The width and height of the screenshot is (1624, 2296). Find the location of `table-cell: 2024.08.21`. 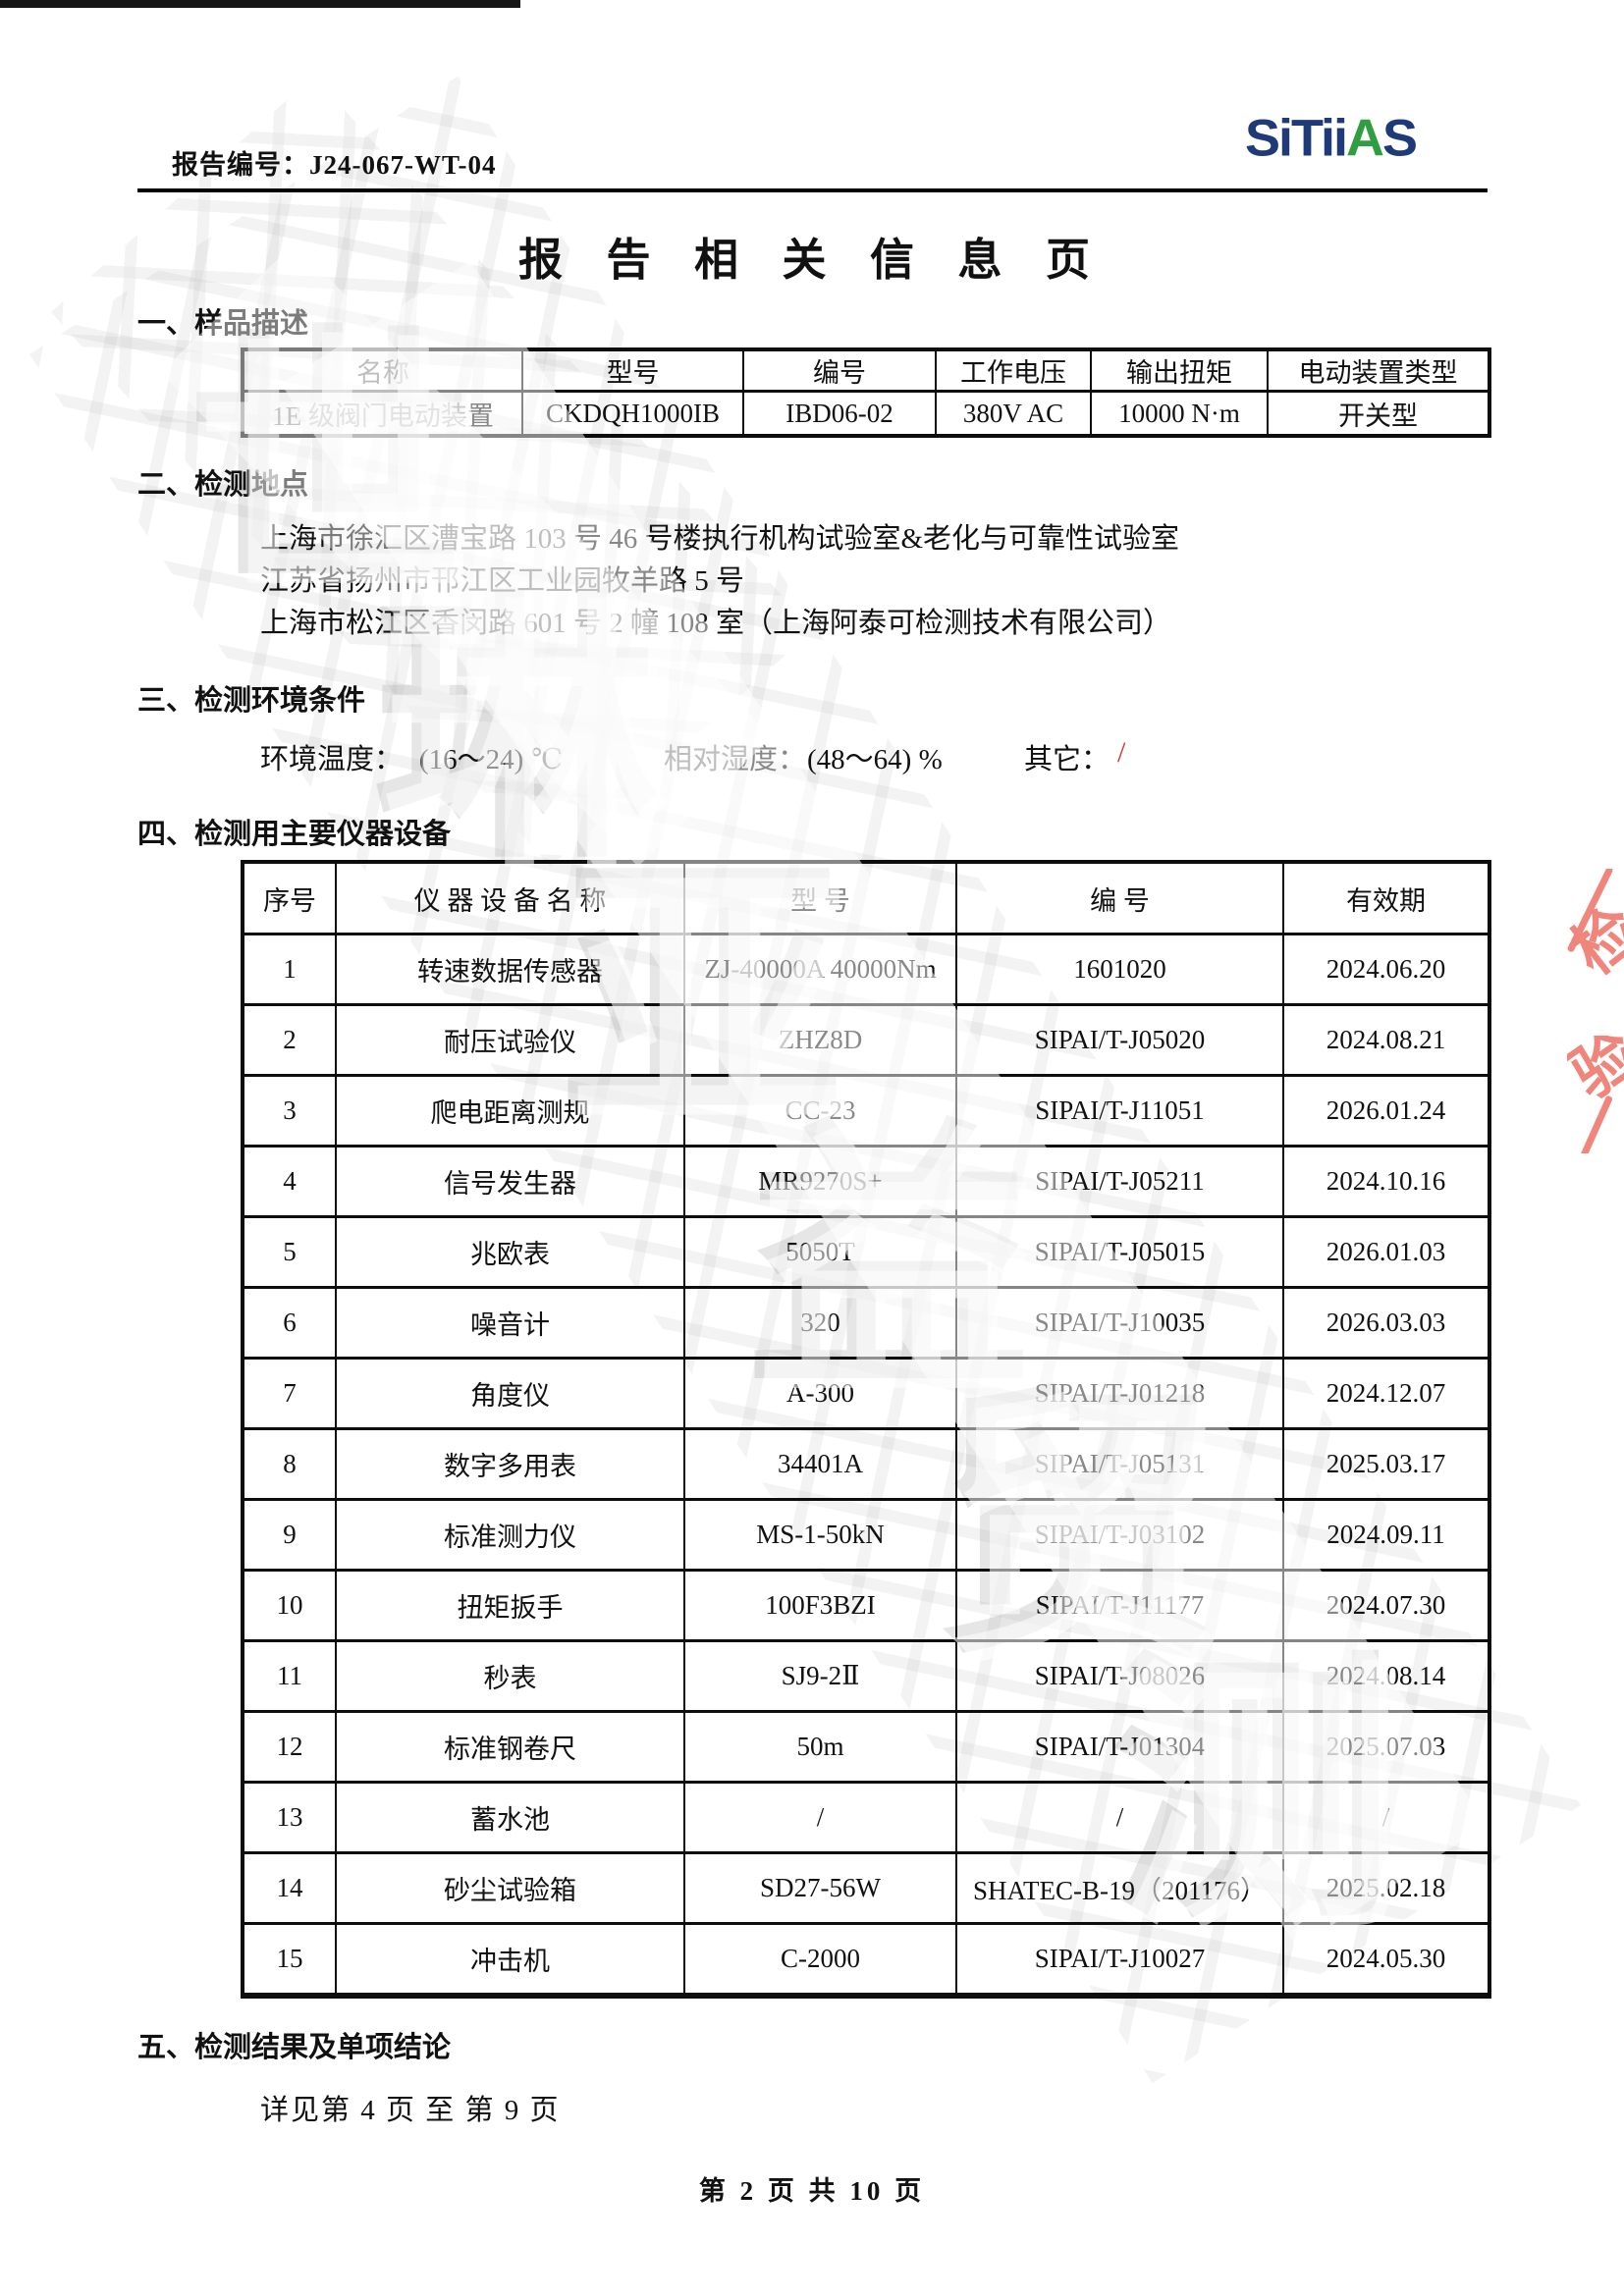

table-cell: 2024.08.21 is located at coordinates (1386, 1040).